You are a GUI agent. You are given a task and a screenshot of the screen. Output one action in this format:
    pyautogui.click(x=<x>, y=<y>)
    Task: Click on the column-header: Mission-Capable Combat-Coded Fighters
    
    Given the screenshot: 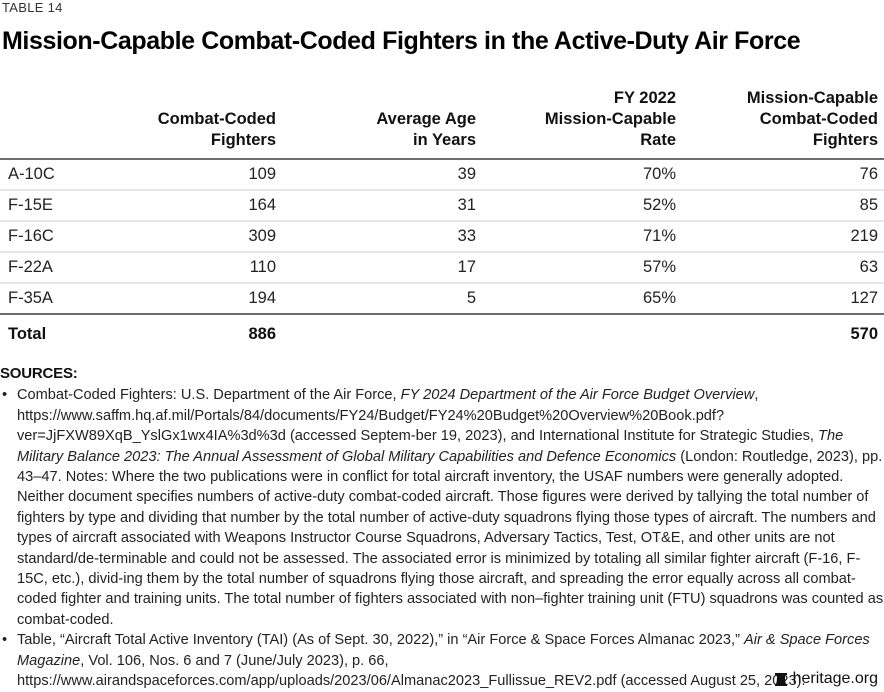 What is the action you would take?
    pyautogui.click(x=783, y=124)
    